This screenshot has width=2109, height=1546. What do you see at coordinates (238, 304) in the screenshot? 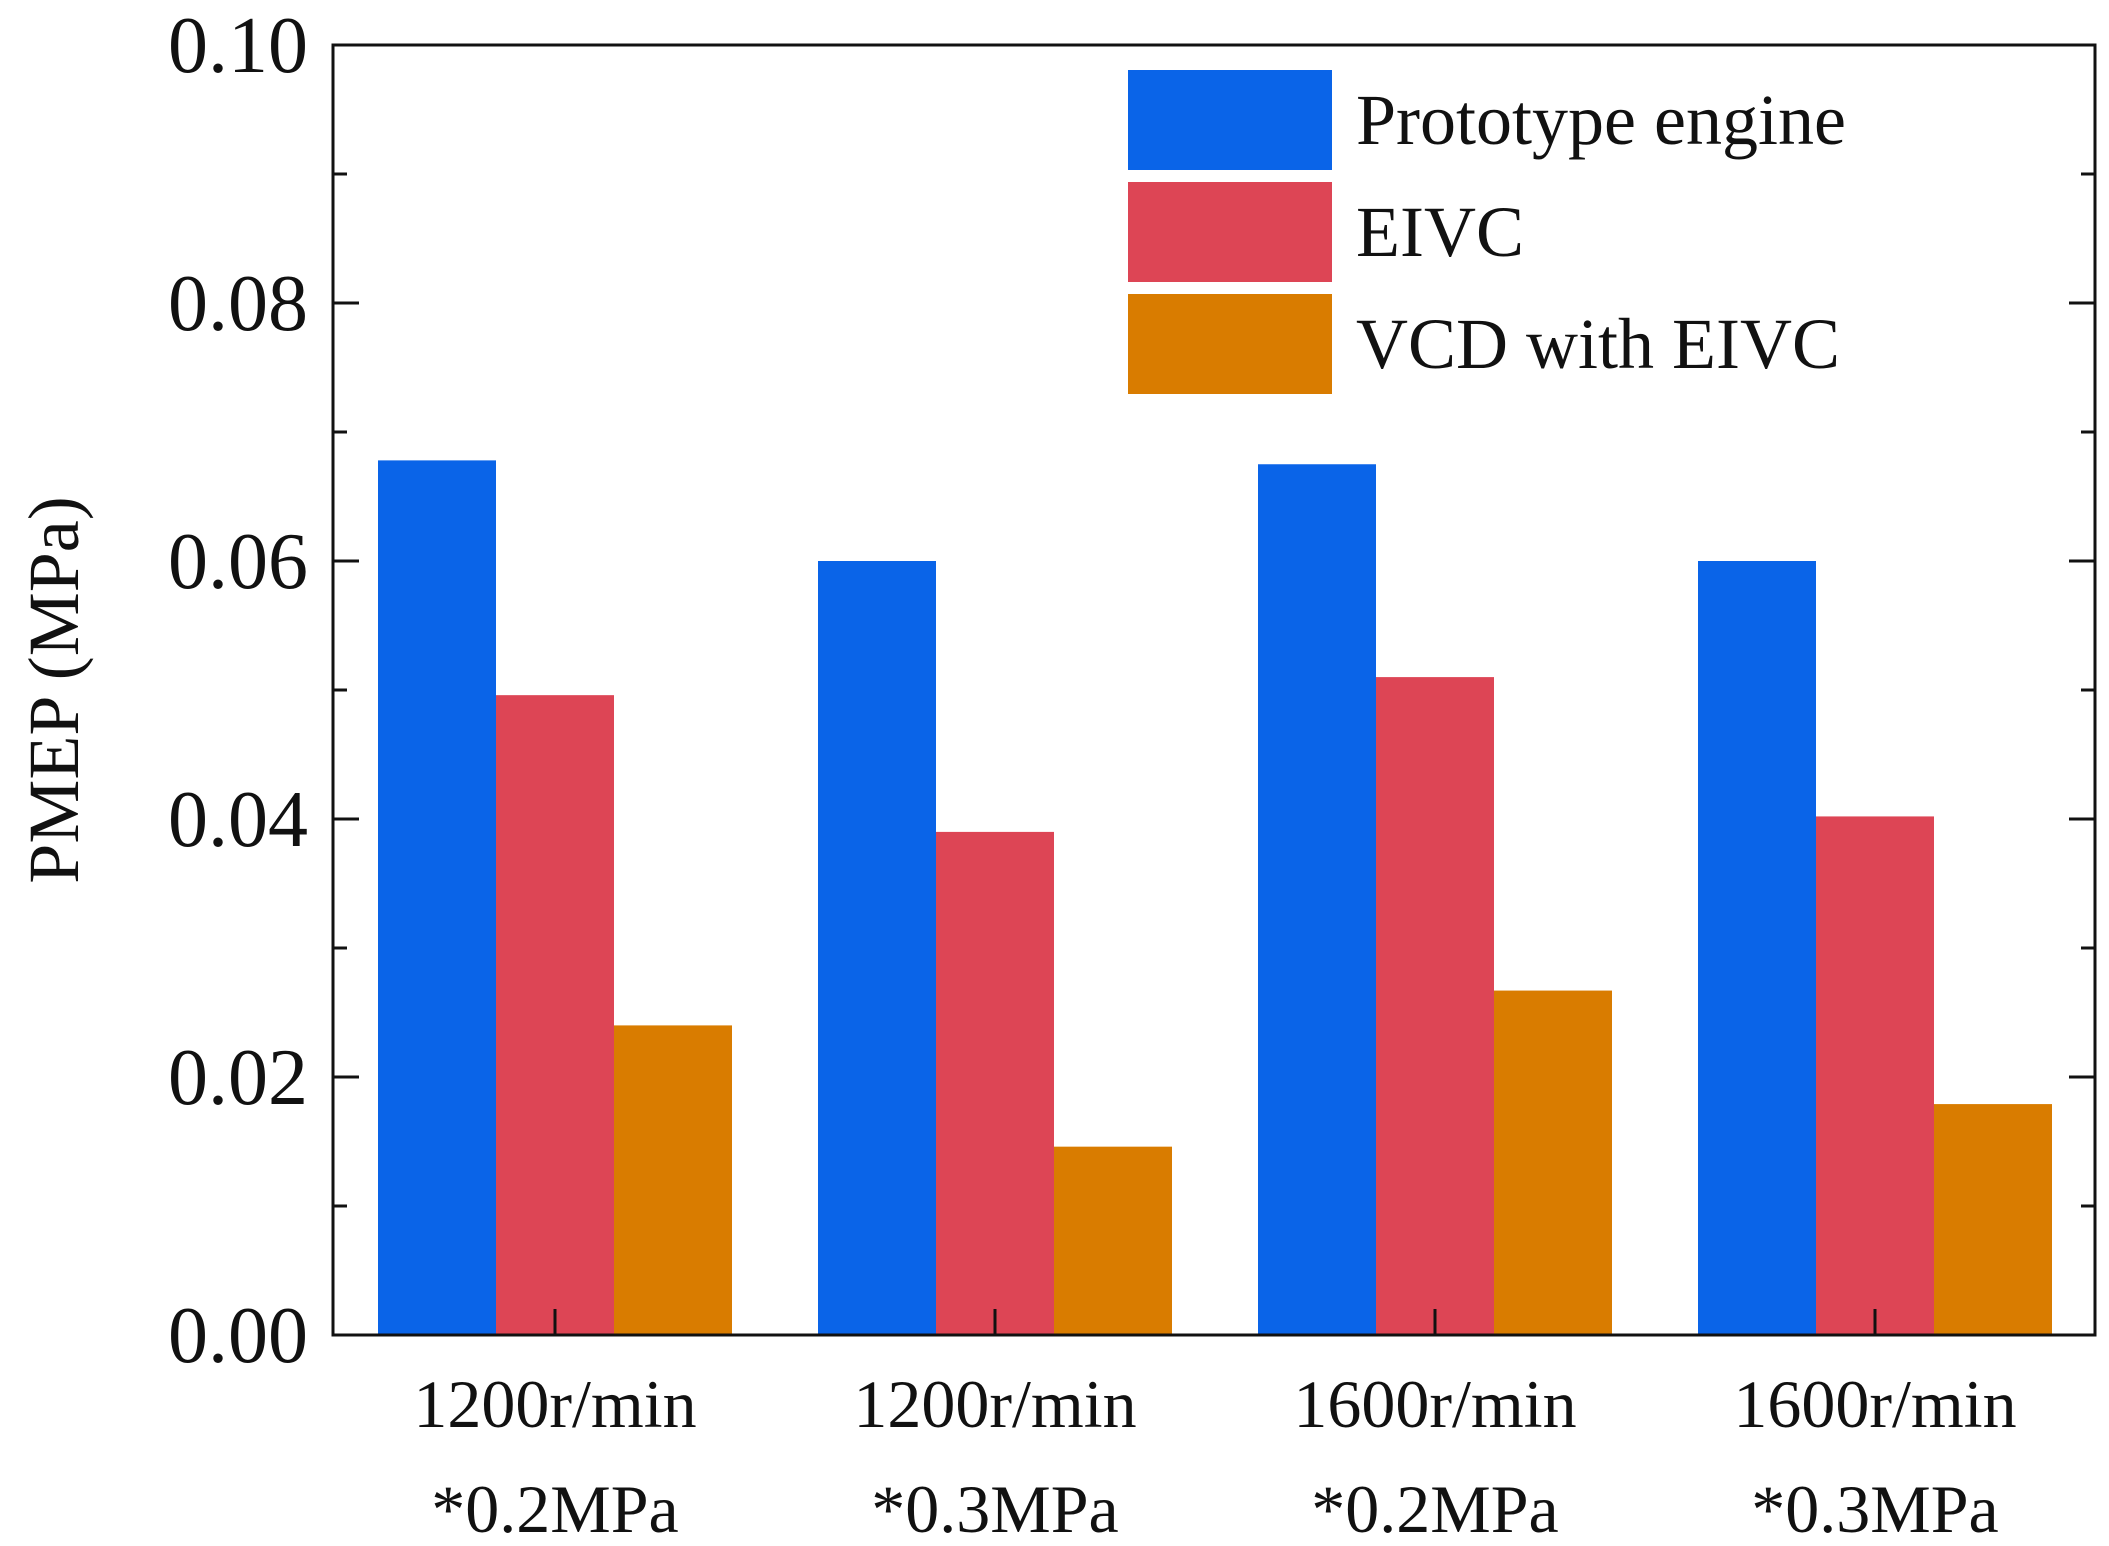
I see `y-tick-label: 0.08` at bounding box center [238, 304].